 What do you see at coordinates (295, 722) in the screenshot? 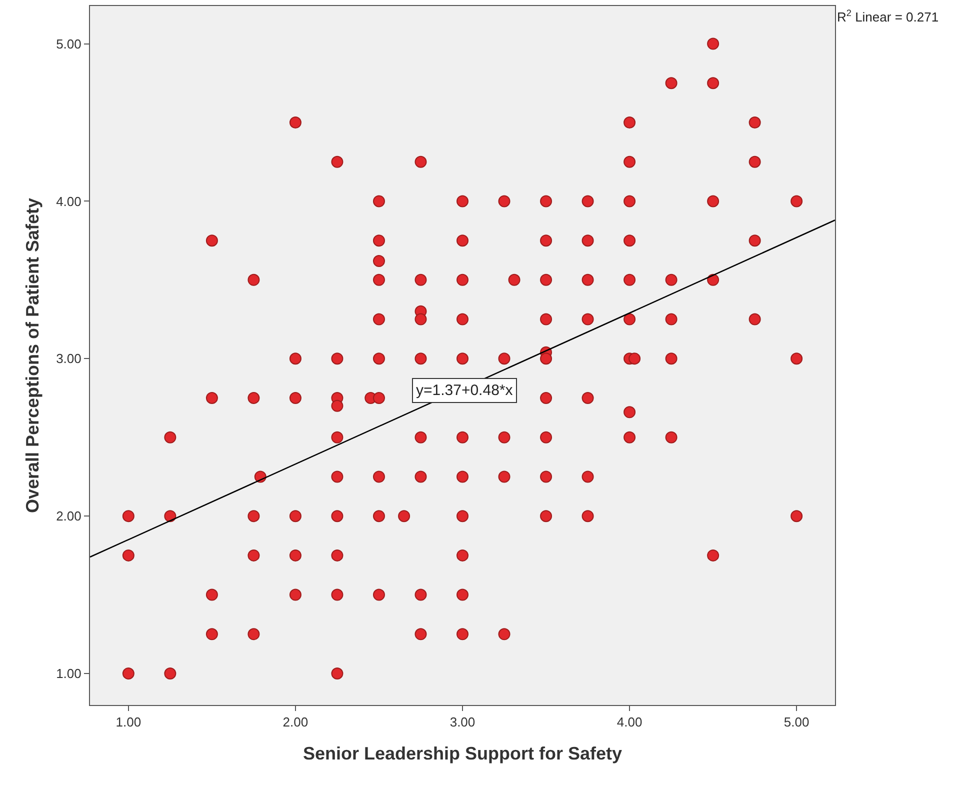
I see `x-tick-label: 2.00` at bounding box center [295, 722].